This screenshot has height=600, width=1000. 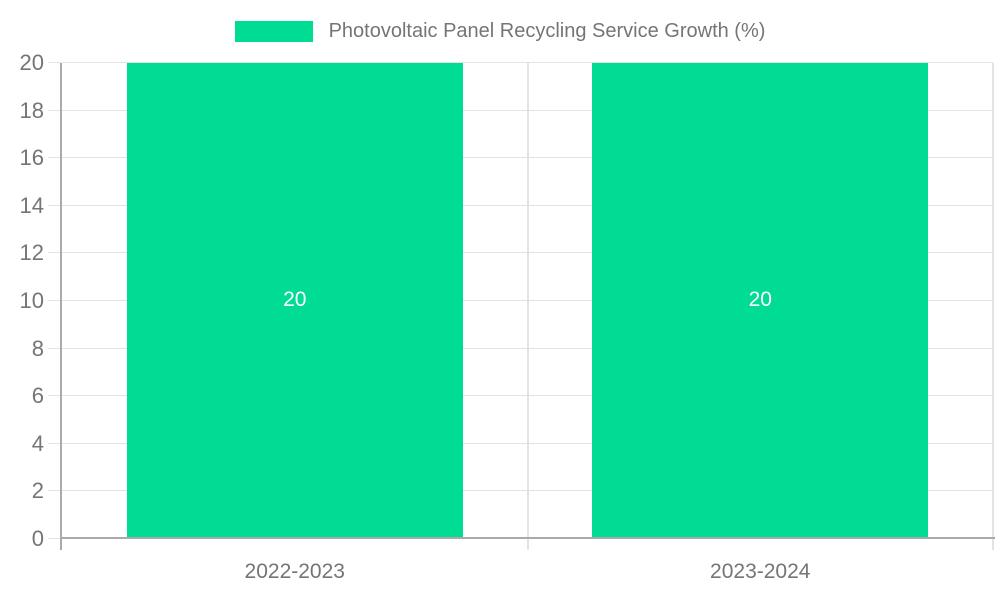 What do you see at coordinates (37, 443) in the screenshot?
I see `y-axis-tick-label: 4` at bounding box center [37, 443].